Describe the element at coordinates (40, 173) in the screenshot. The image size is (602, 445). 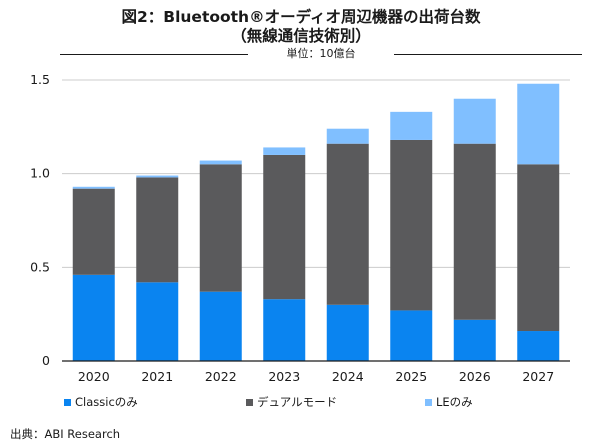
I see `y-tick-label: 1.0` at that location.